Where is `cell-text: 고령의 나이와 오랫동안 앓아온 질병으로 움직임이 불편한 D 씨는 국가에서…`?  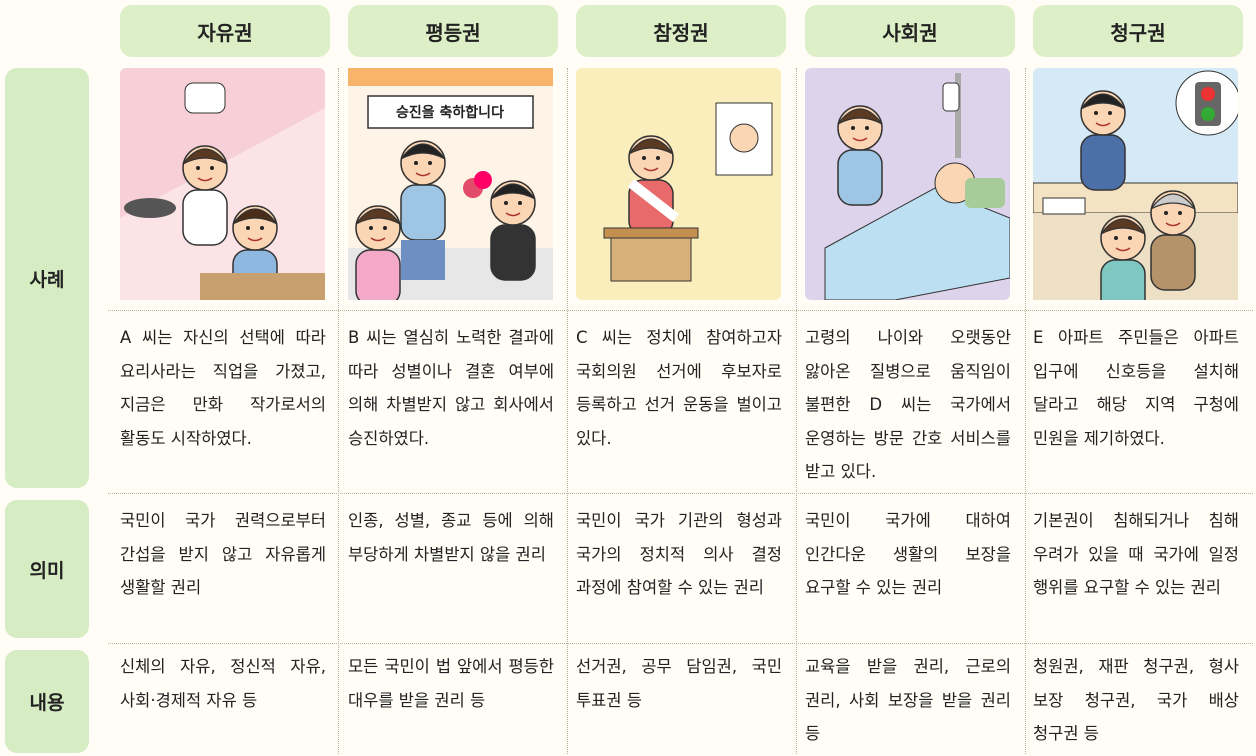
cell-text: 고령의 나이와 오랫동안 앓아온 질병으로 움직임이 불편한 D 씨는 국가에서… is located at coordinates (908, 404).